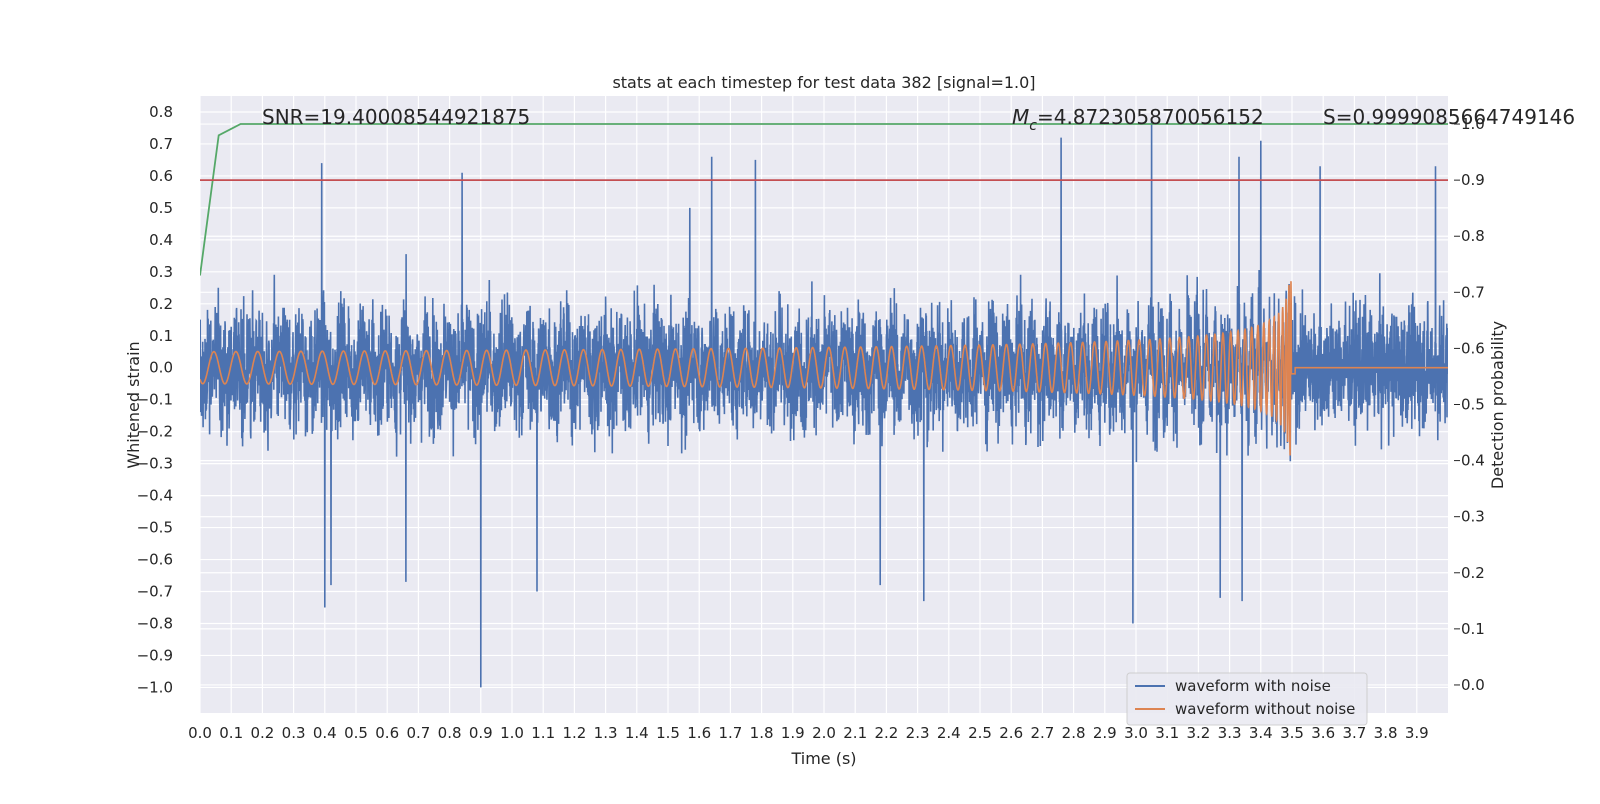 The width and height of the screenshot is (1600, 804). What do you see at coordinates (1473, 405) in the screenshot?
I see `y2-tick-label: 0.5` at bounding box center [1473, 405].